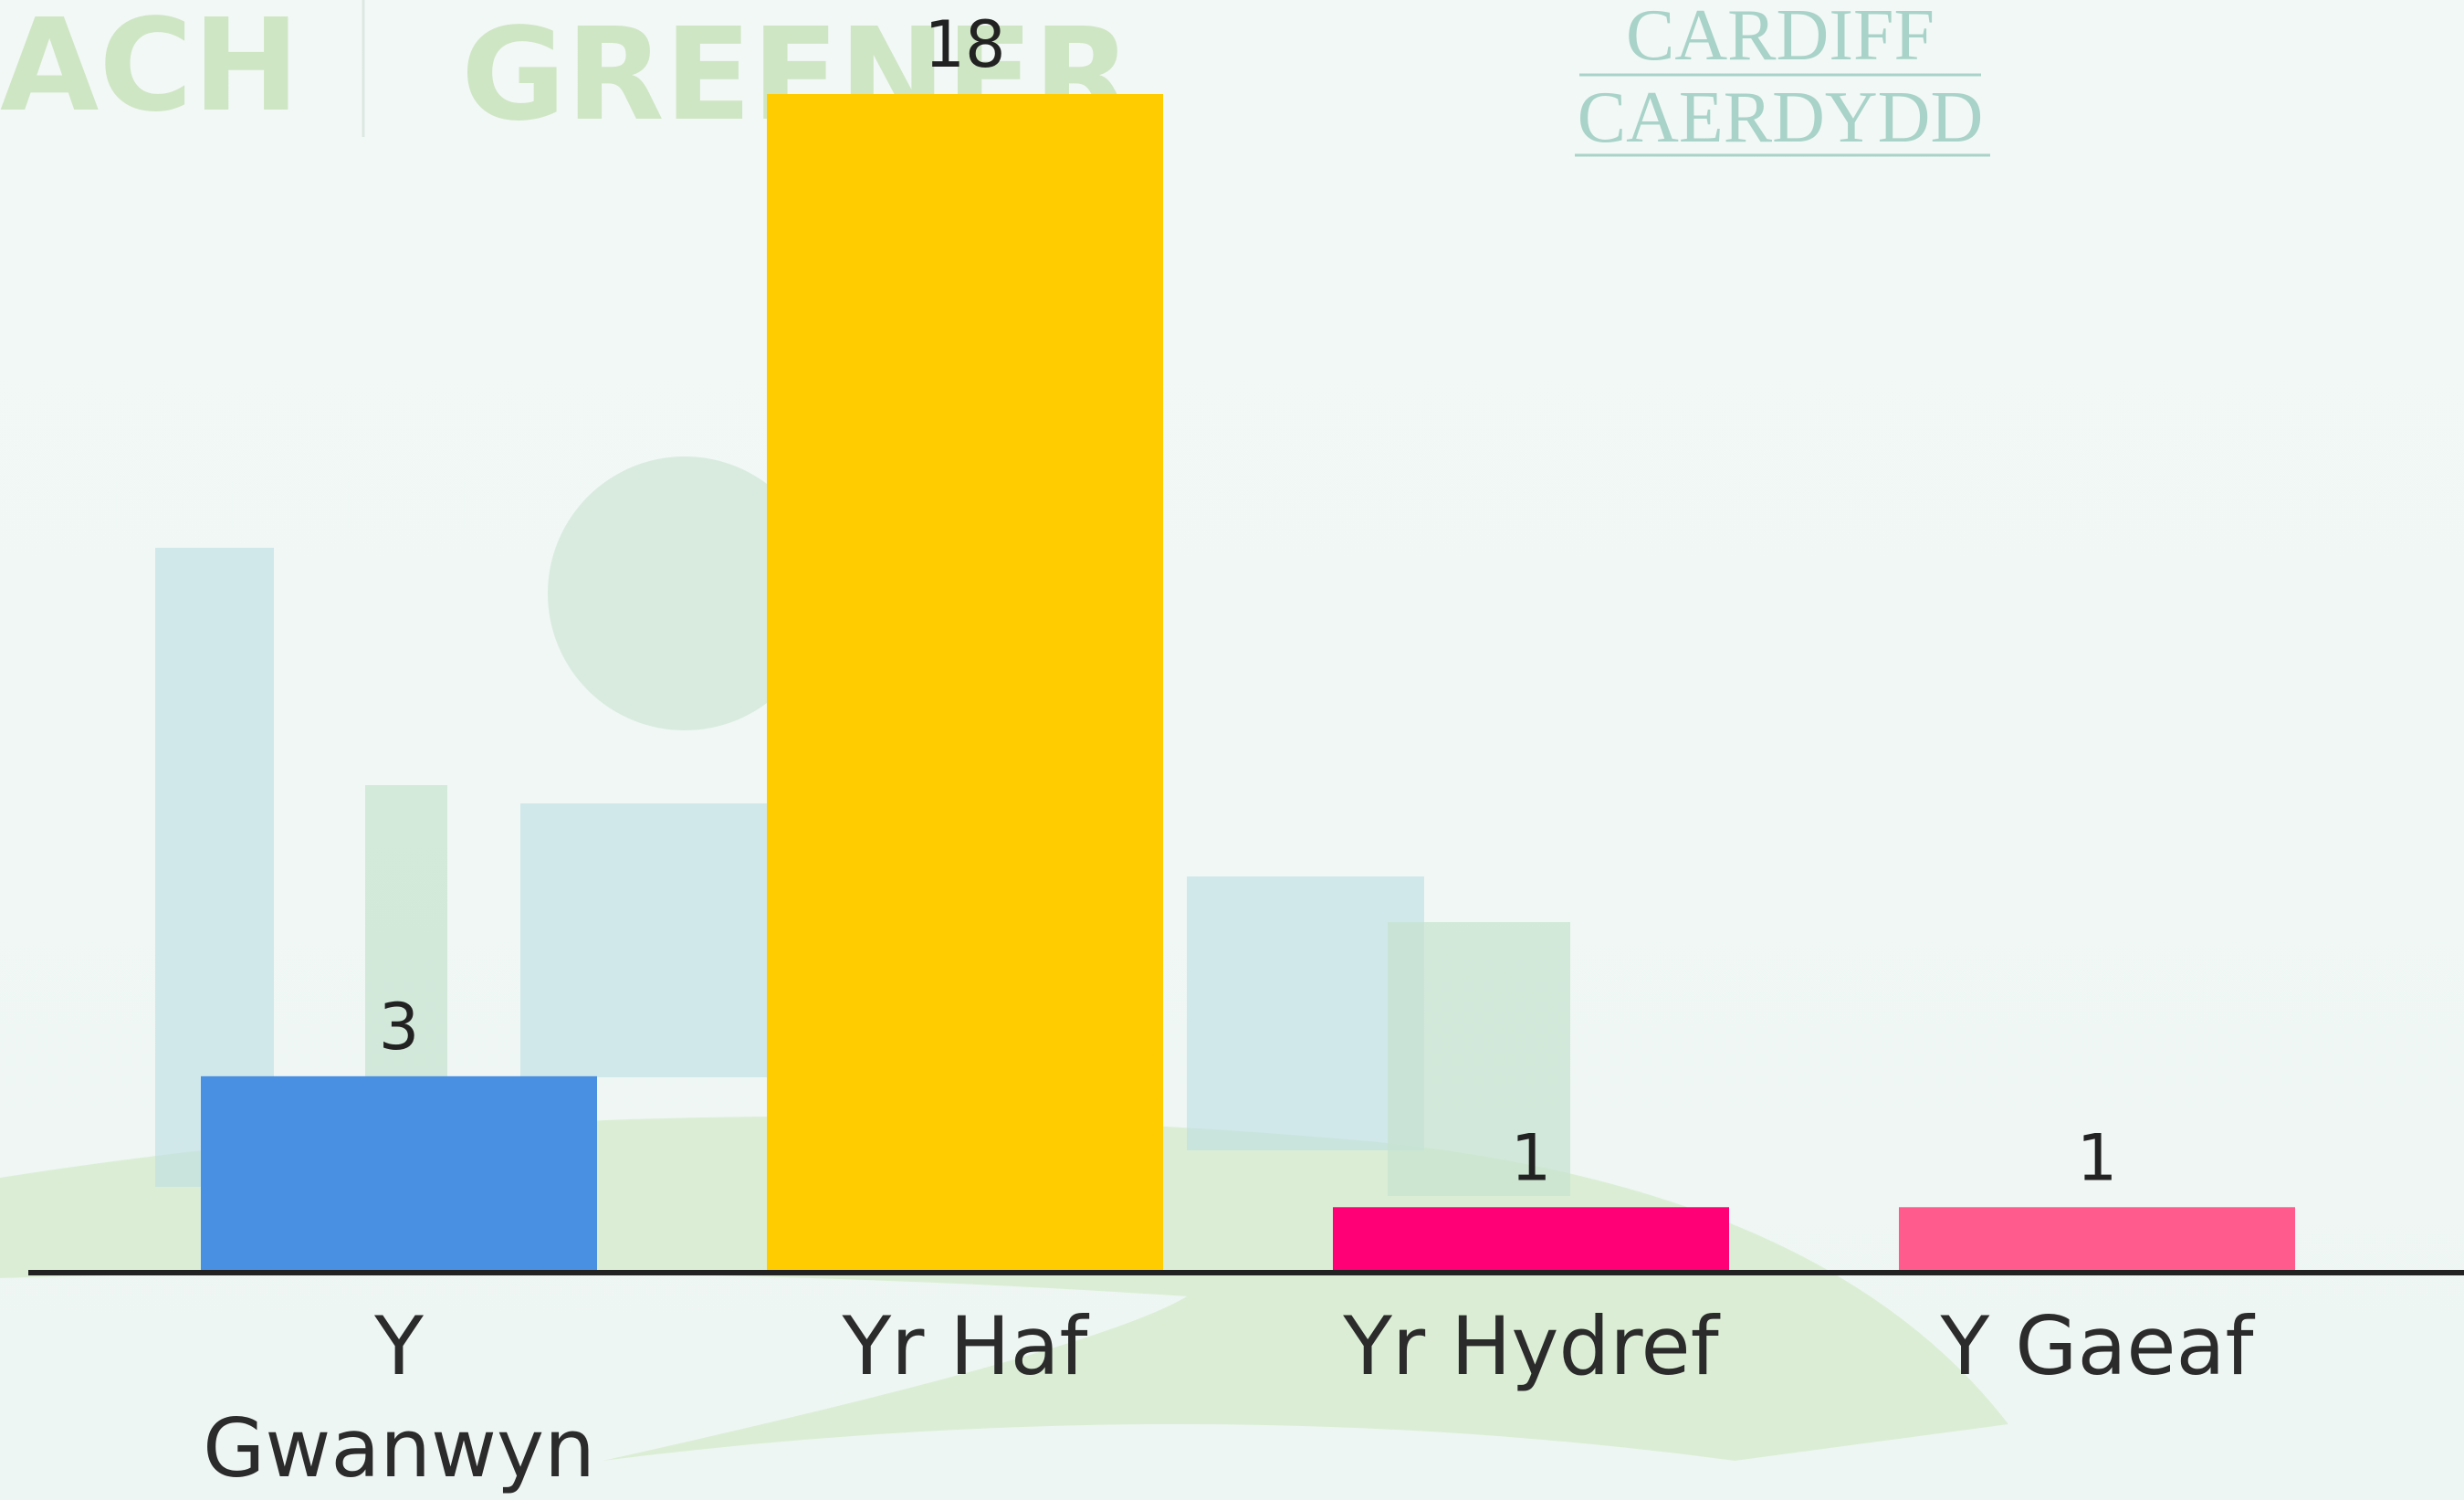 Image resolution: width=2464 pixels, height=1500 pixels. I want to click on value-label: 18, so click(964, 44).